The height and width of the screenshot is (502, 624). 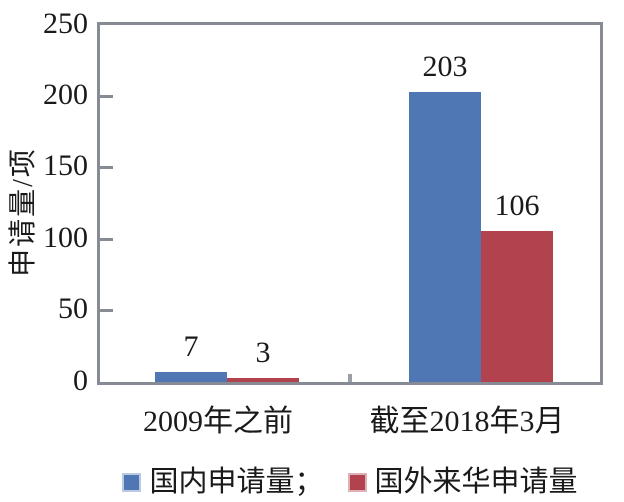 What do you see at coordinates (73, 308) in the screenshot?
I see `y-tick-label: 50` at bounding box center [73, 308].